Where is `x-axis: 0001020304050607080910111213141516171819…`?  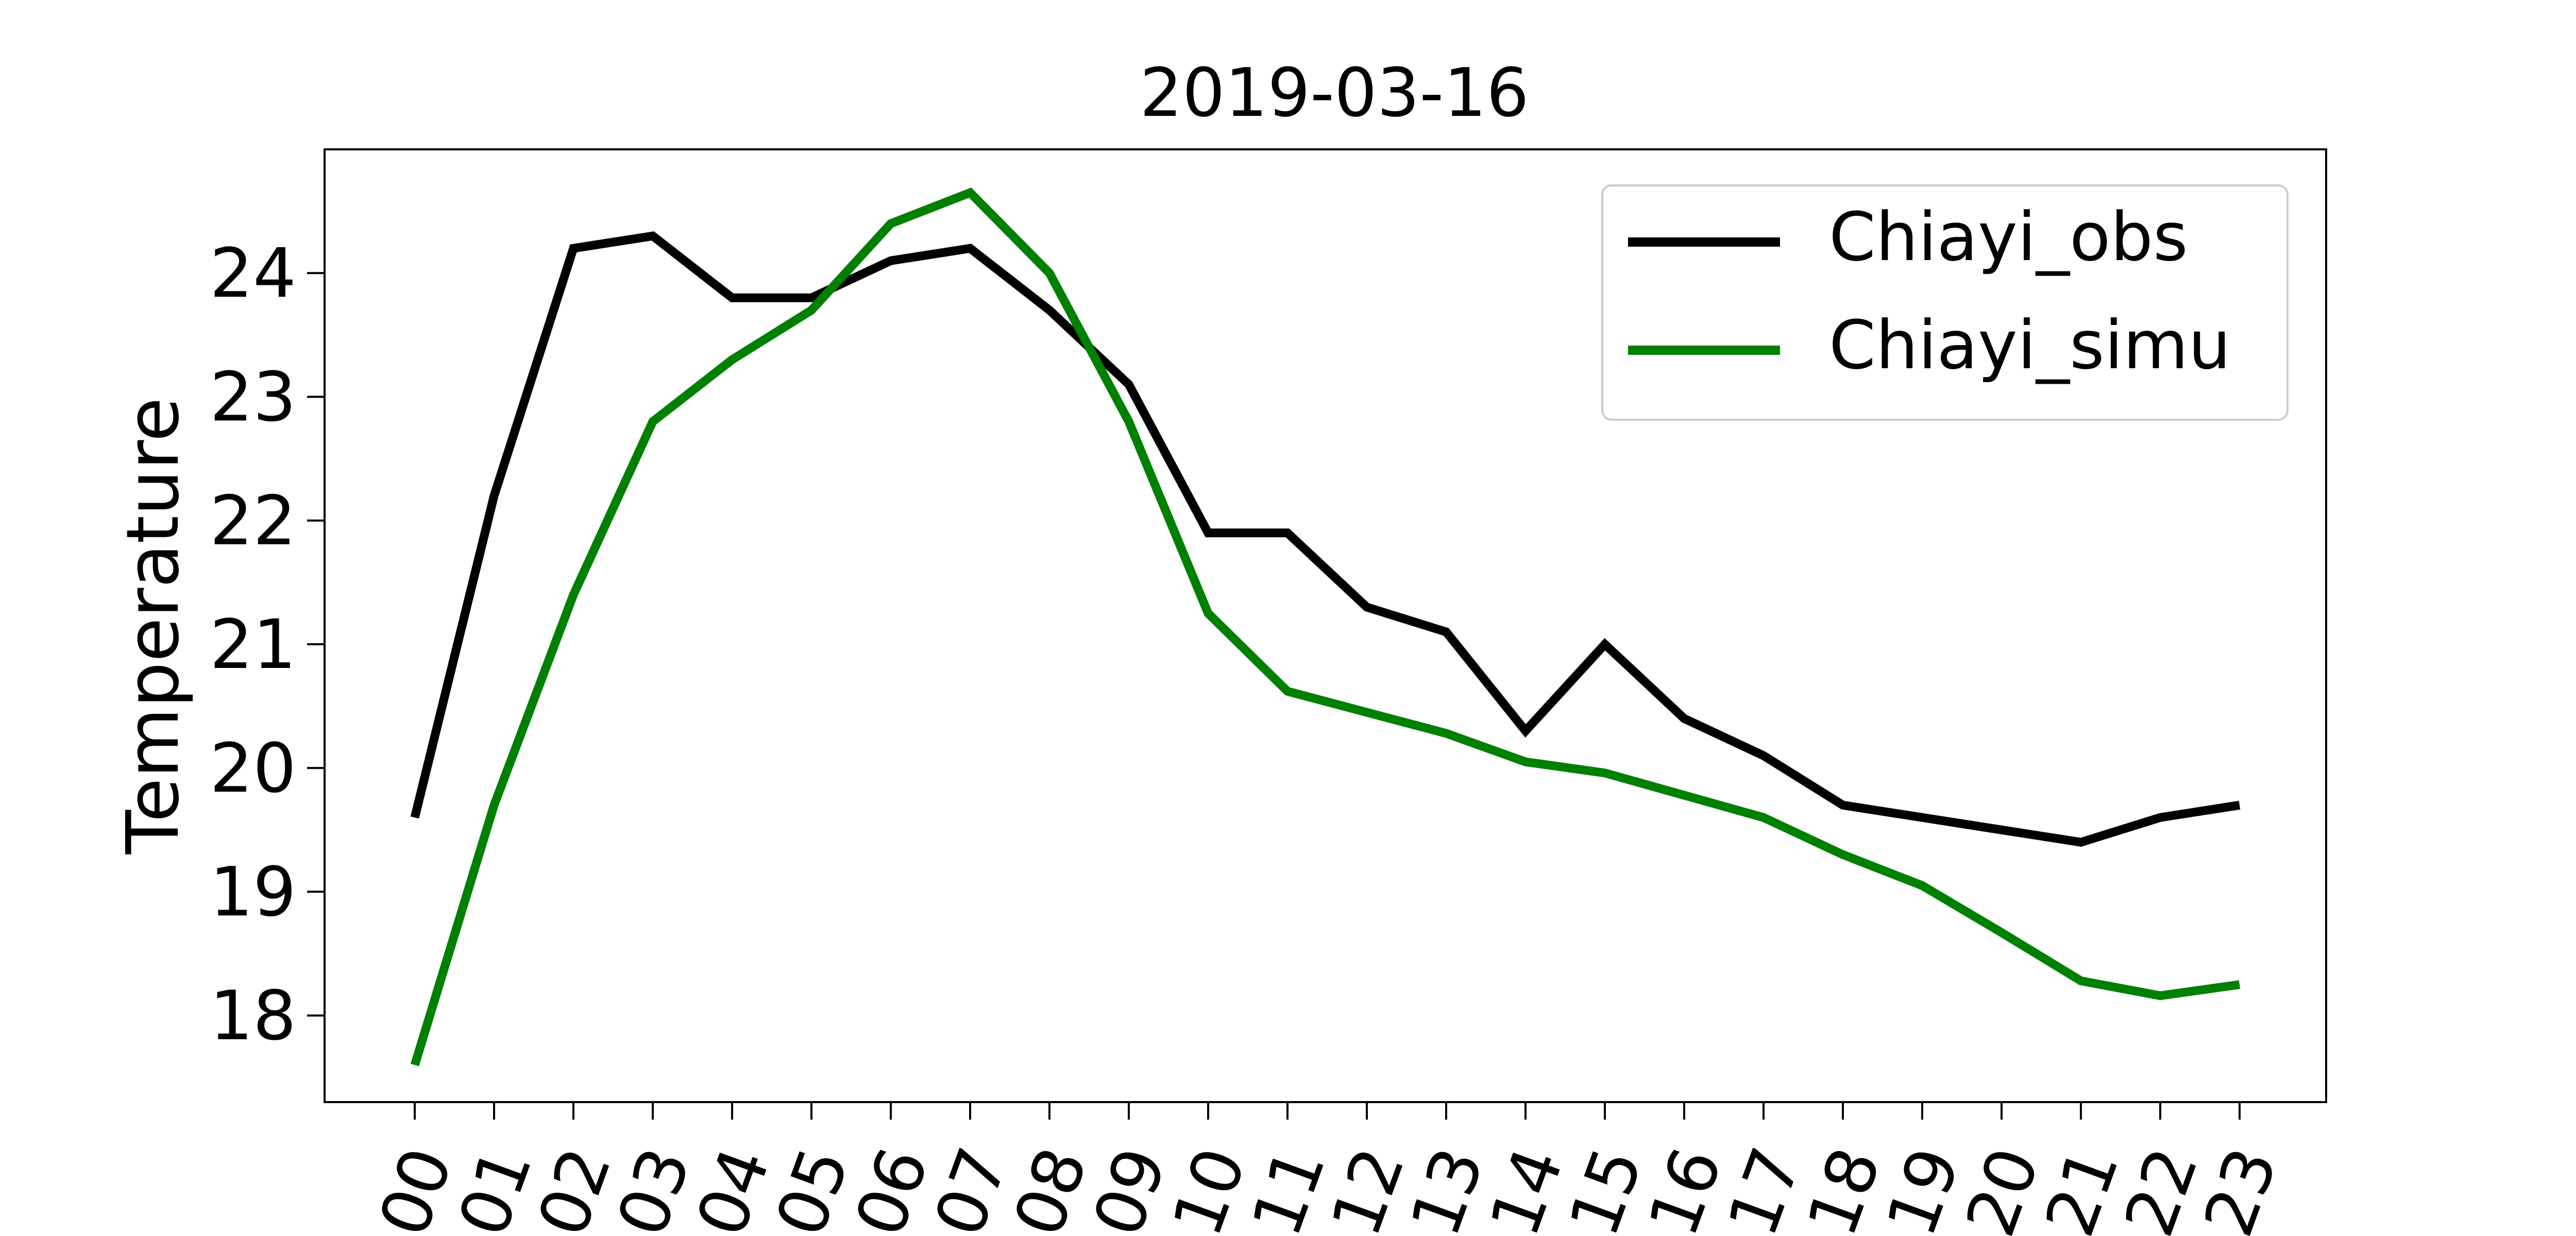 x-axis: 0001020304050607080910111213141516171819… is located at coordinates (1328, 1169).